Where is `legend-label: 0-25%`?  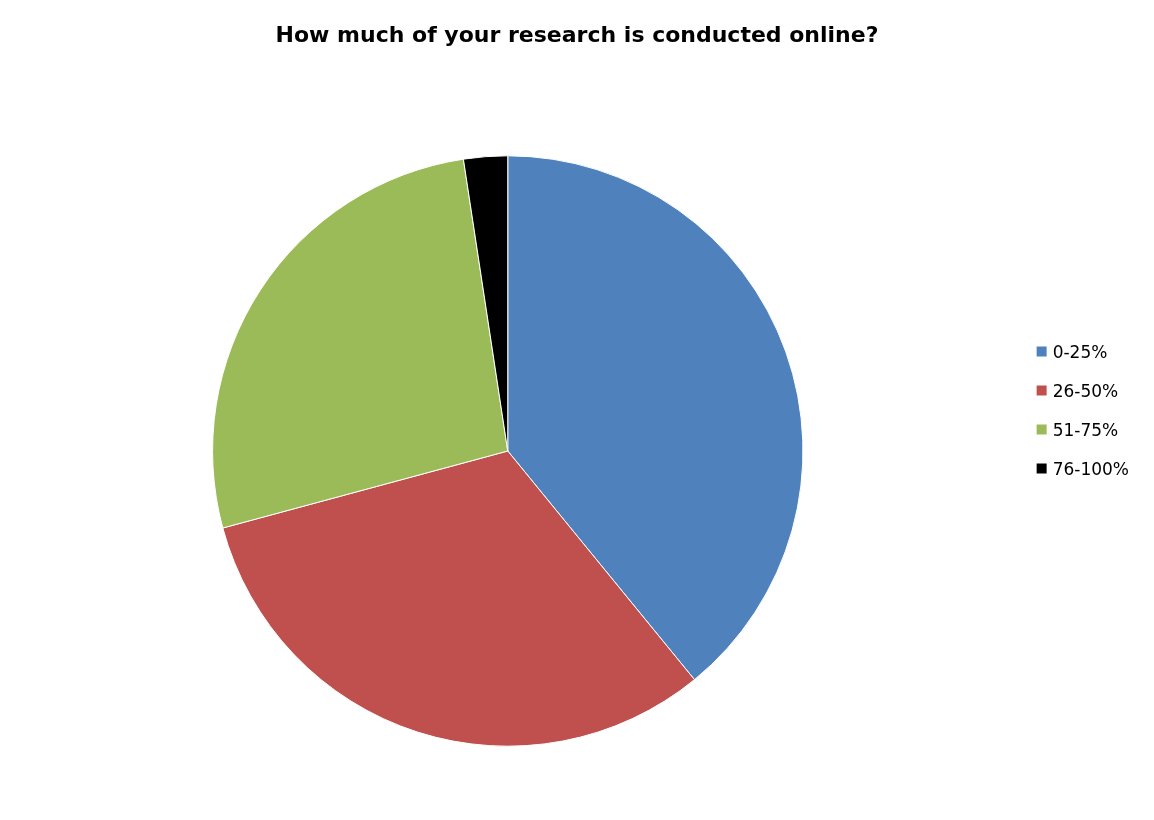 legend-label: 0-25% is located at coordinates (1080, 351).